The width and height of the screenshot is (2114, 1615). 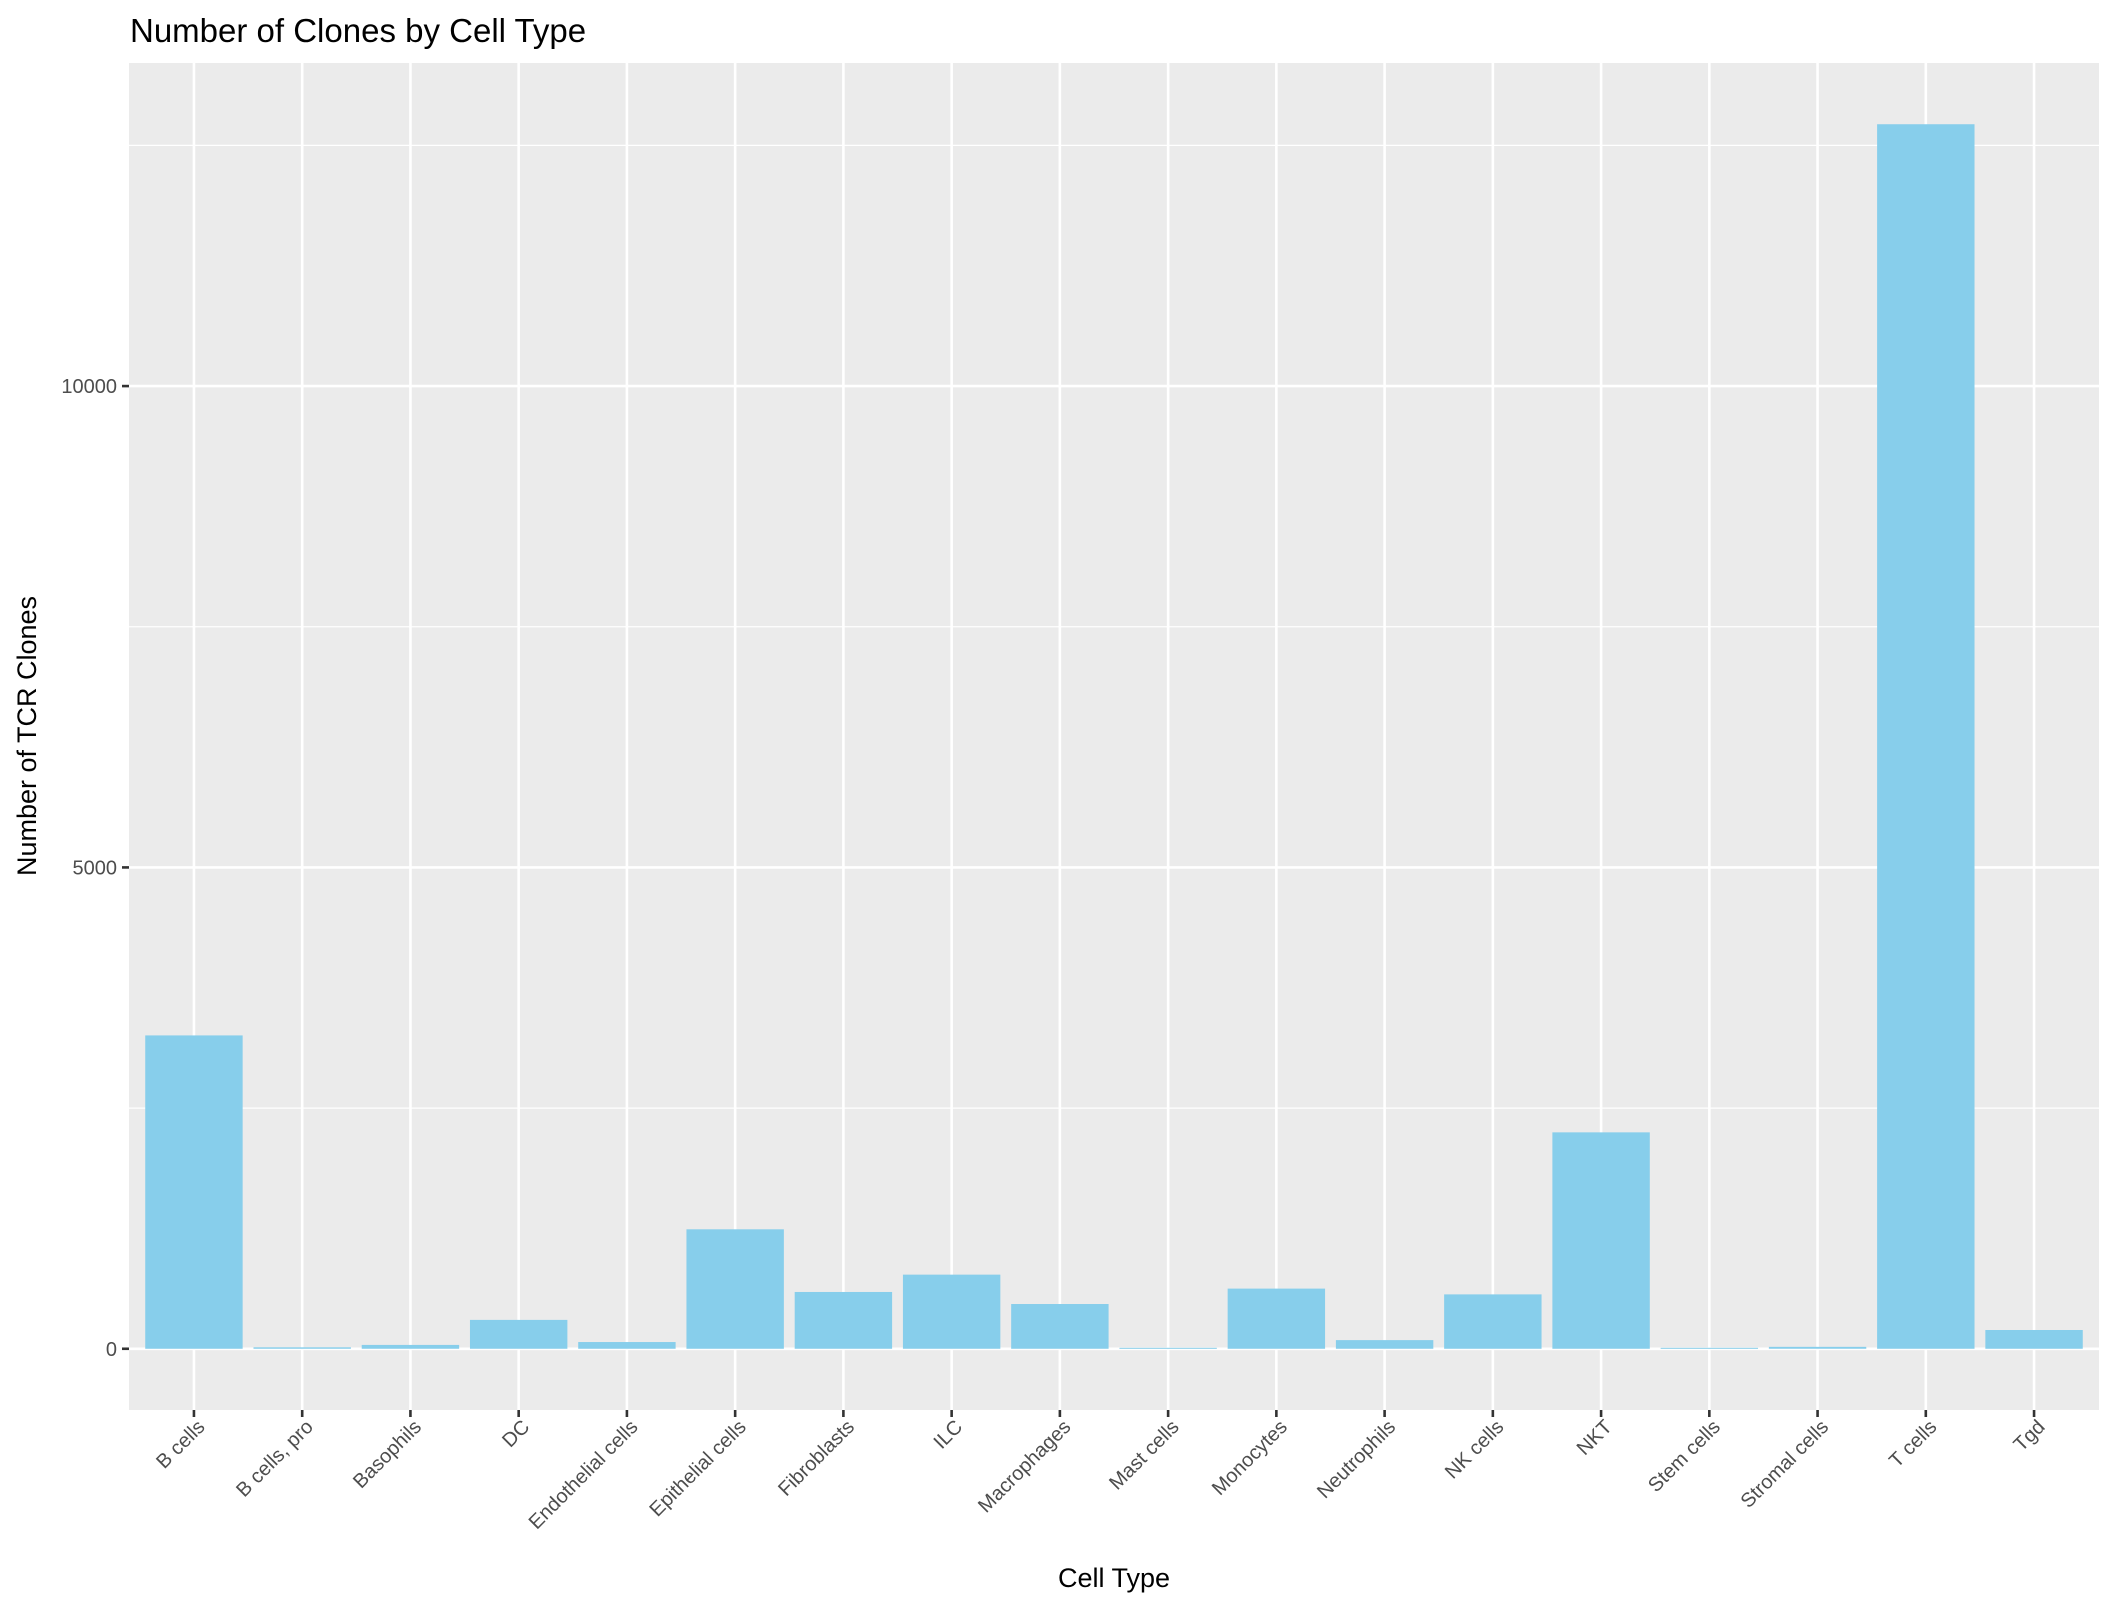 I want to click on x-axis-title: Cell Type, so click(x=1114, y=1578).